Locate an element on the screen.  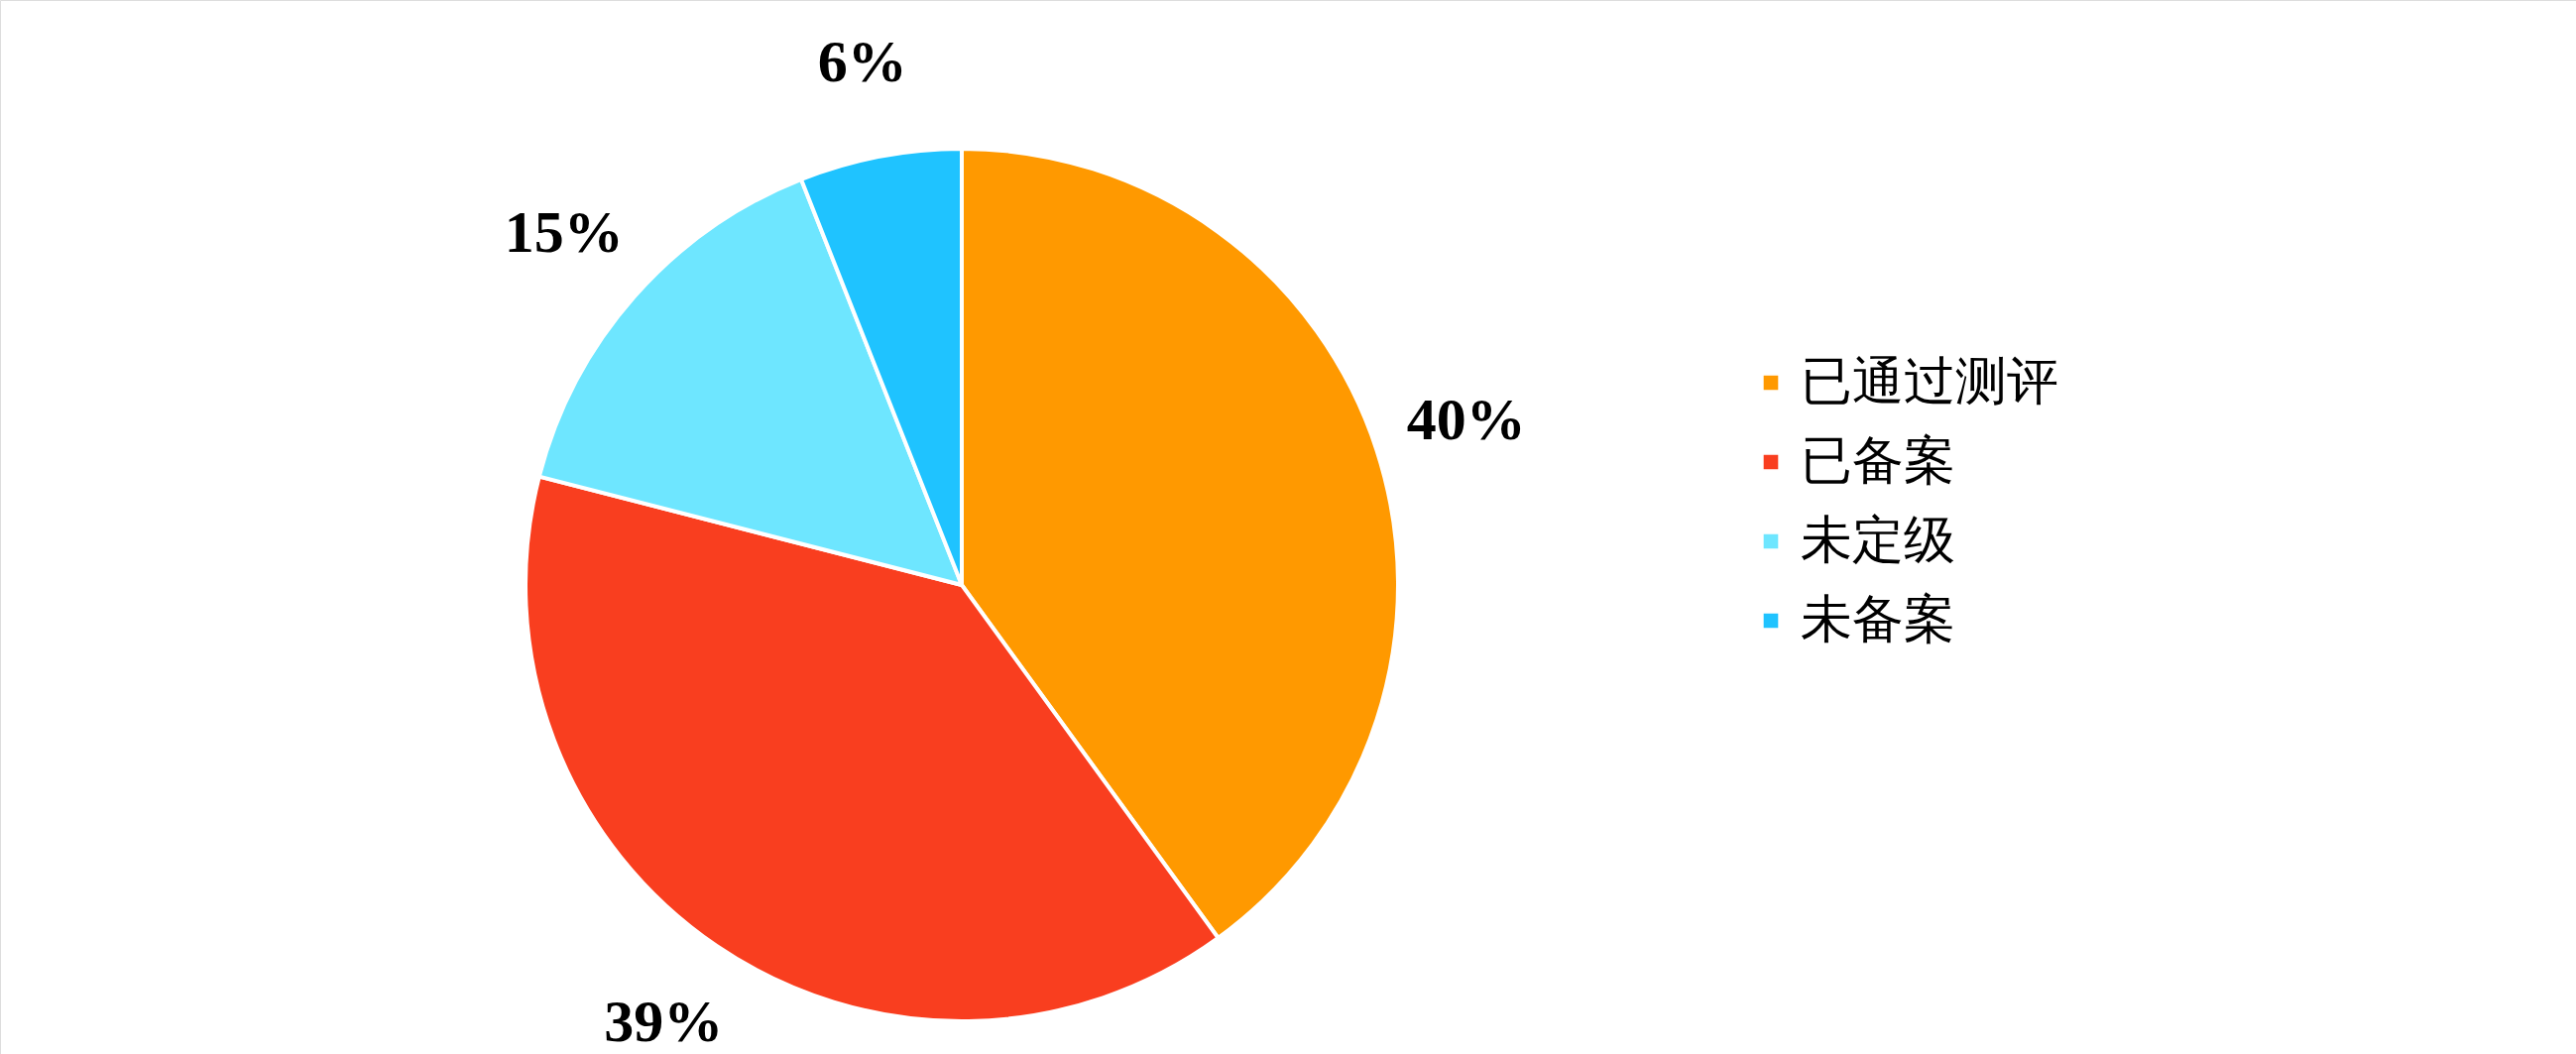
legend-label: 已备案 is located at coordinates (1878, 460).